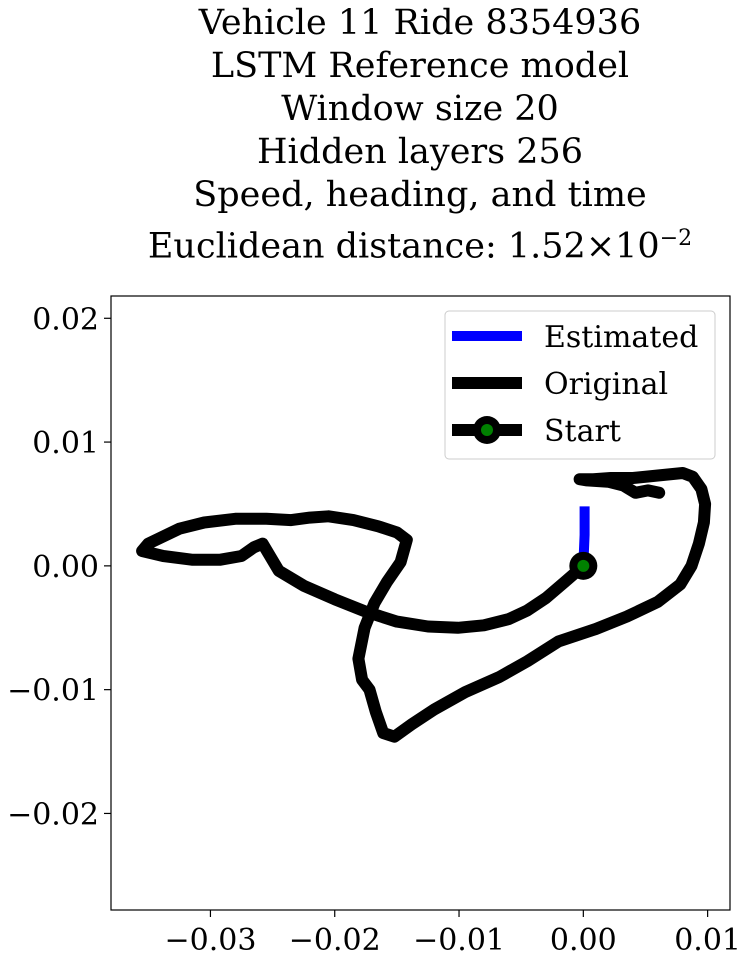  I want to click on legend: Estimated Original Start, so click(580, 385).